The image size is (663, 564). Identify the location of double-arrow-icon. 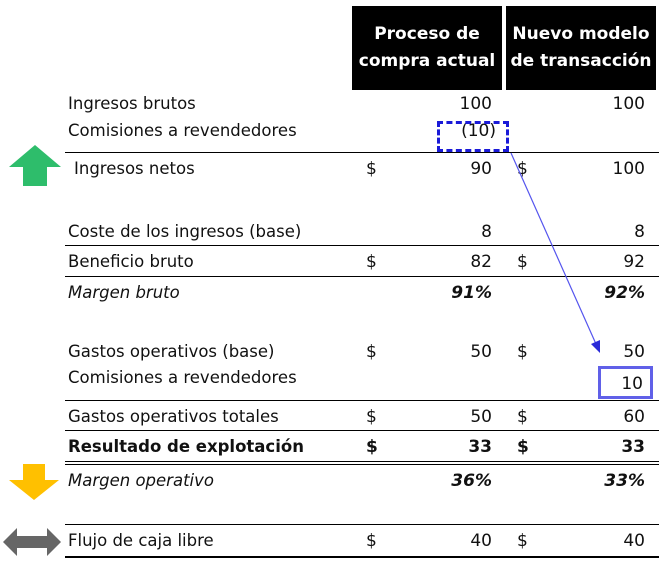
(32, 542).